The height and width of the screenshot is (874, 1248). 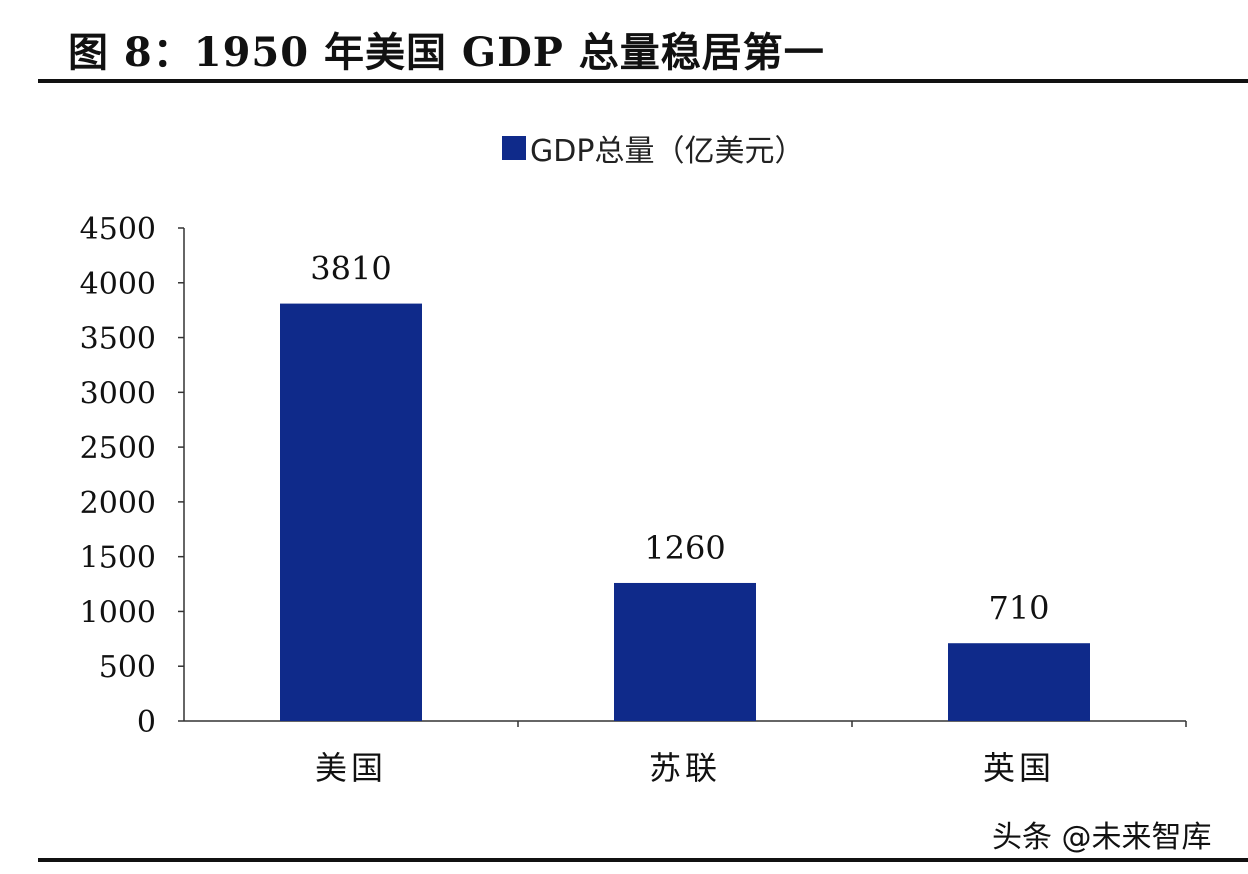 I want to click on y-tick-label: 4500, so click(x=118, y=229).